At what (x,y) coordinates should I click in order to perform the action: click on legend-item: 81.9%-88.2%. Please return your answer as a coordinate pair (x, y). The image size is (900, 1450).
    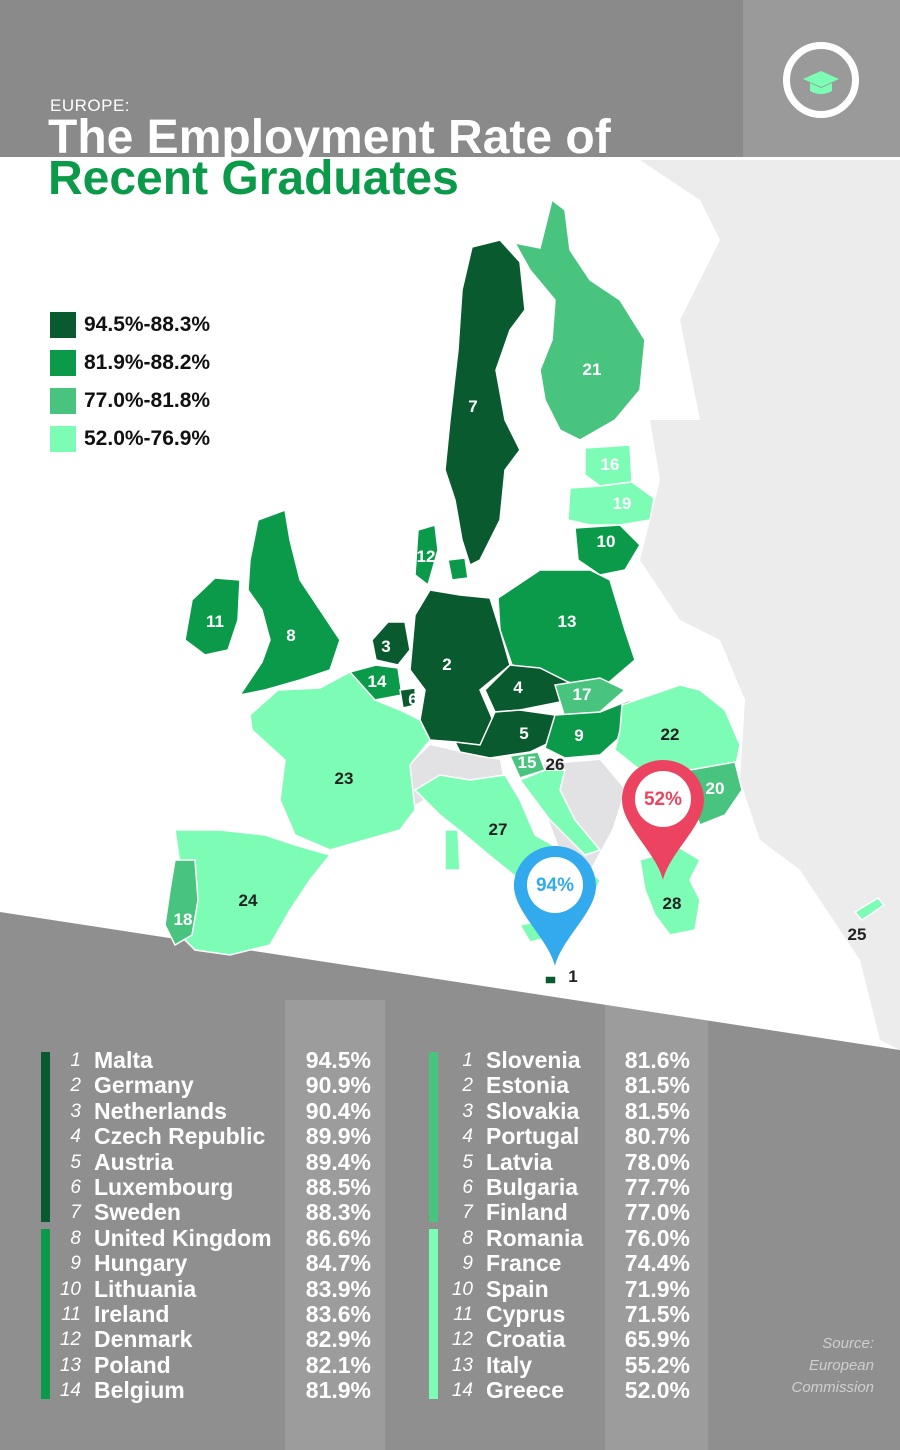
    Looking at the image, I should click on (130, 363).